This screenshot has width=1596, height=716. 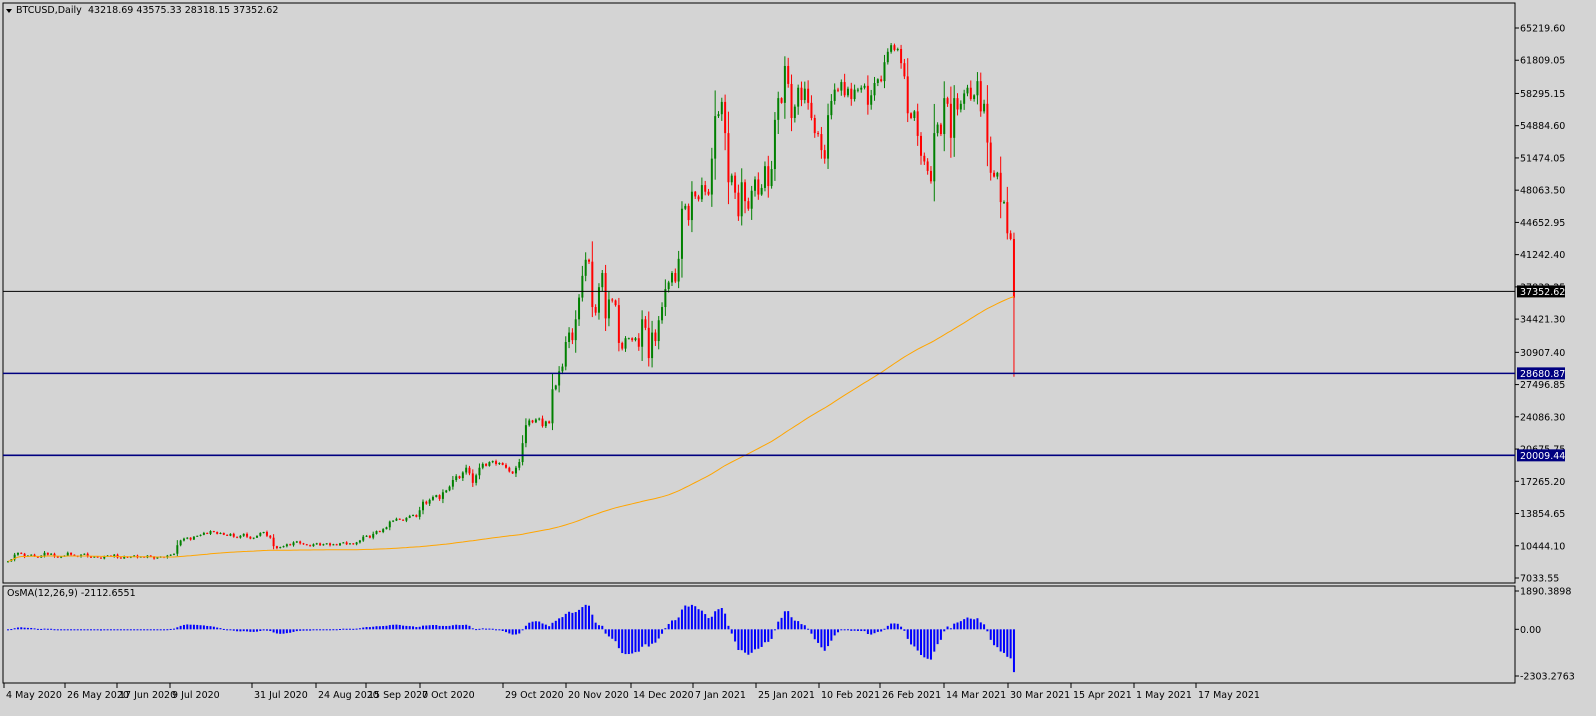 I want to click on time-tick-label: 29 Oct 2020, so click(x=534, y=695).